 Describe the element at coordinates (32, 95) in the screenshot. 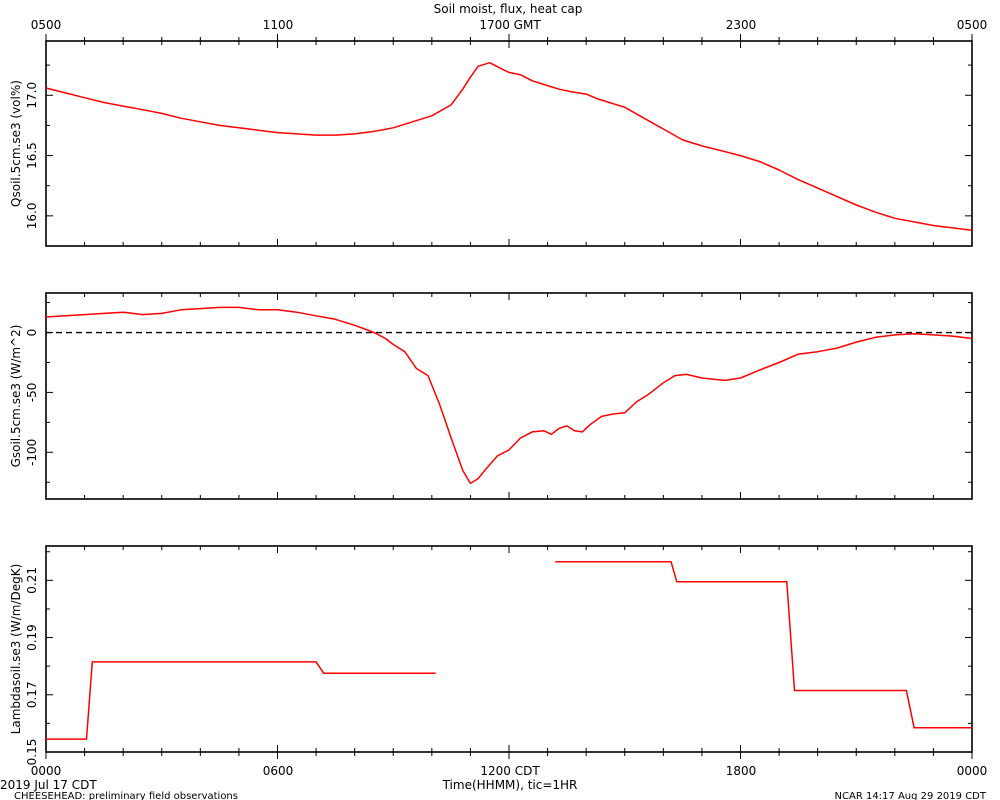

I see `y-tick-label: 17.0` at that location.